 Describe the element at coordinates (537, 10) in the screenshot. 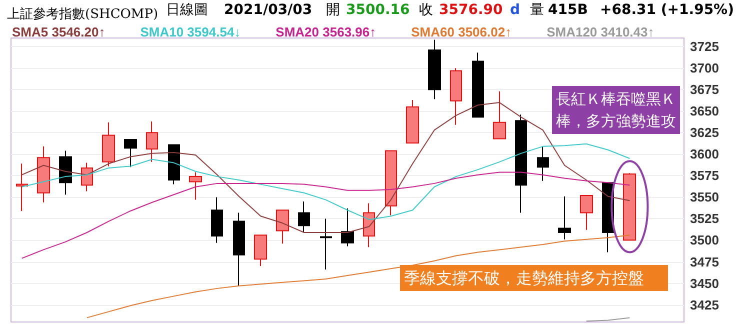

I see `text: 量` at that location.